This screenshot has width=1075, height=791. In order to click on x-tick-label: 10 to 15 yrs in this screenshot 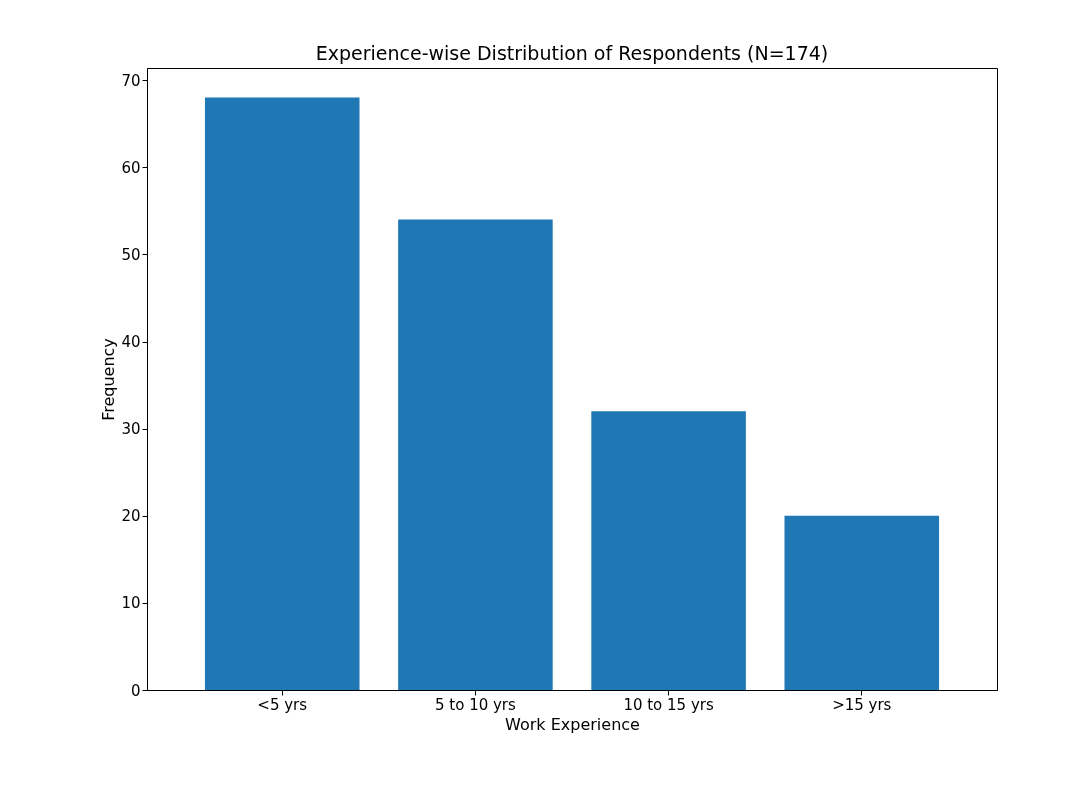, I will do `click(668, 704)`.